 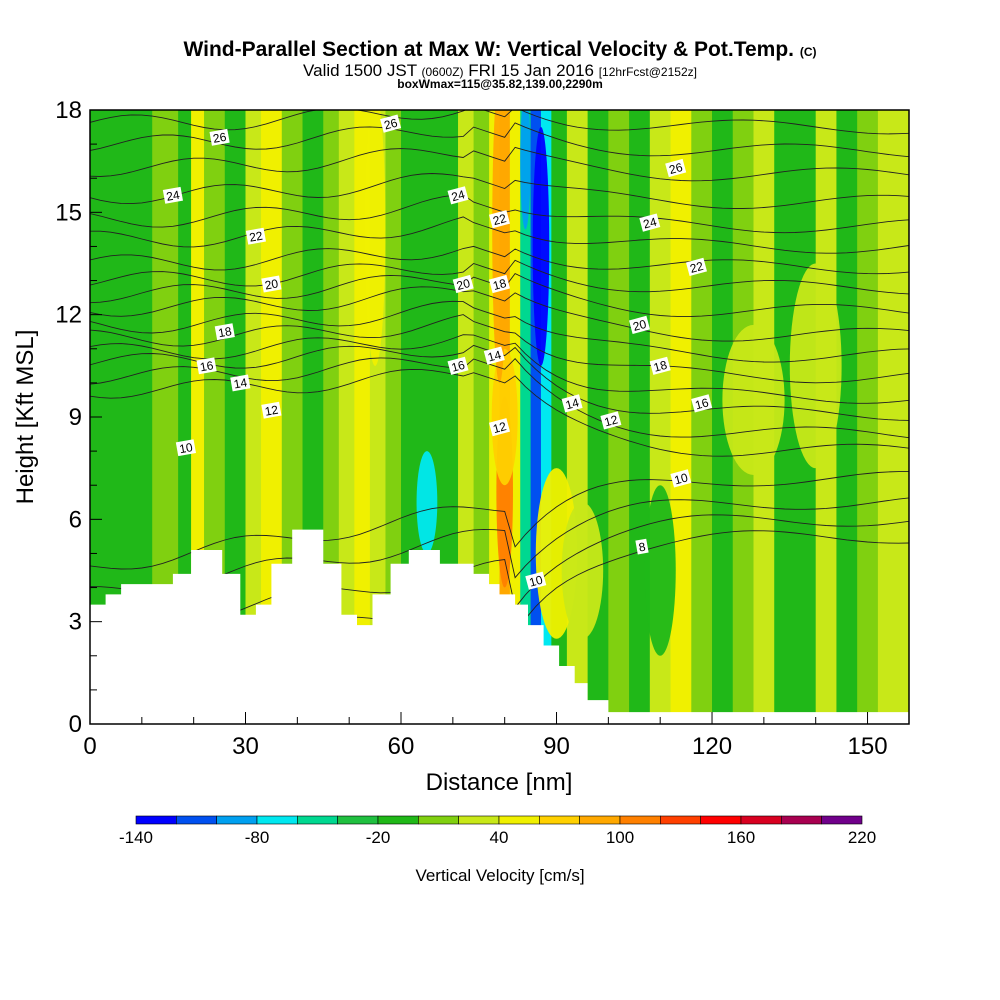 I want to click on colorbar-tick-label: -140, so click(x=136, y=837).